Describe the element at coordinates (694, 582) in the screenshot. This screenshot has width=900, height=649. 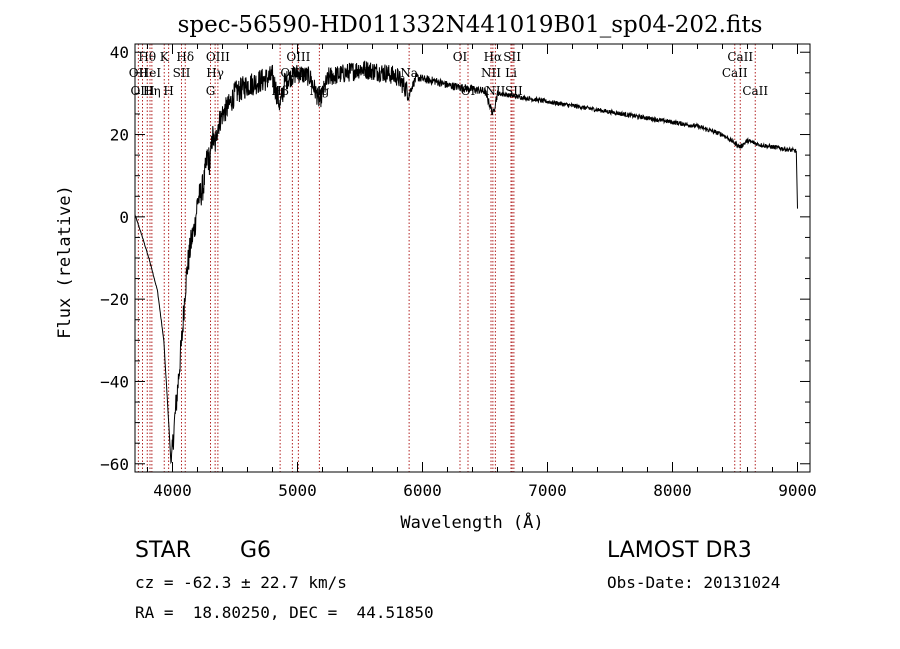
I see `obs-date: Obs-Date: 20131024` at that location.